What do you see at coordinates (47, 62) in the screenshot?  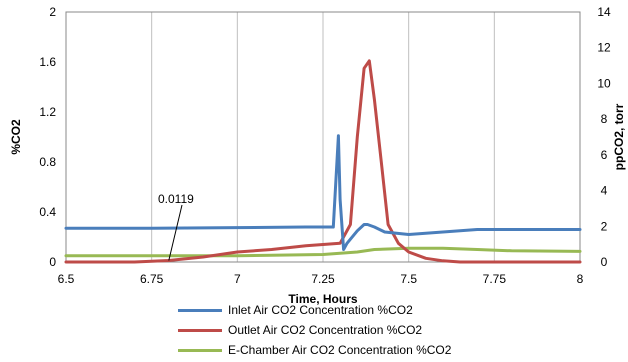 I see `y-tick-label-left: 1.6` at bounding box center [47, 62].